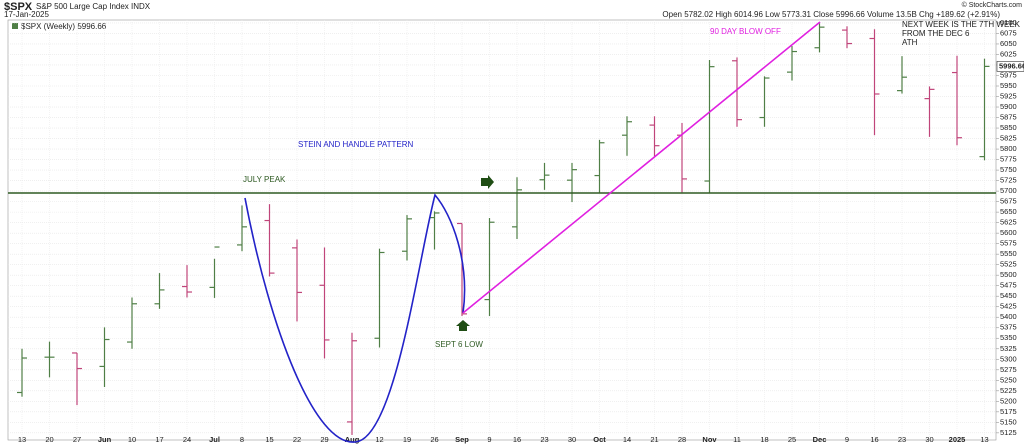  I want to click on price-tag, so click(1010, 66).